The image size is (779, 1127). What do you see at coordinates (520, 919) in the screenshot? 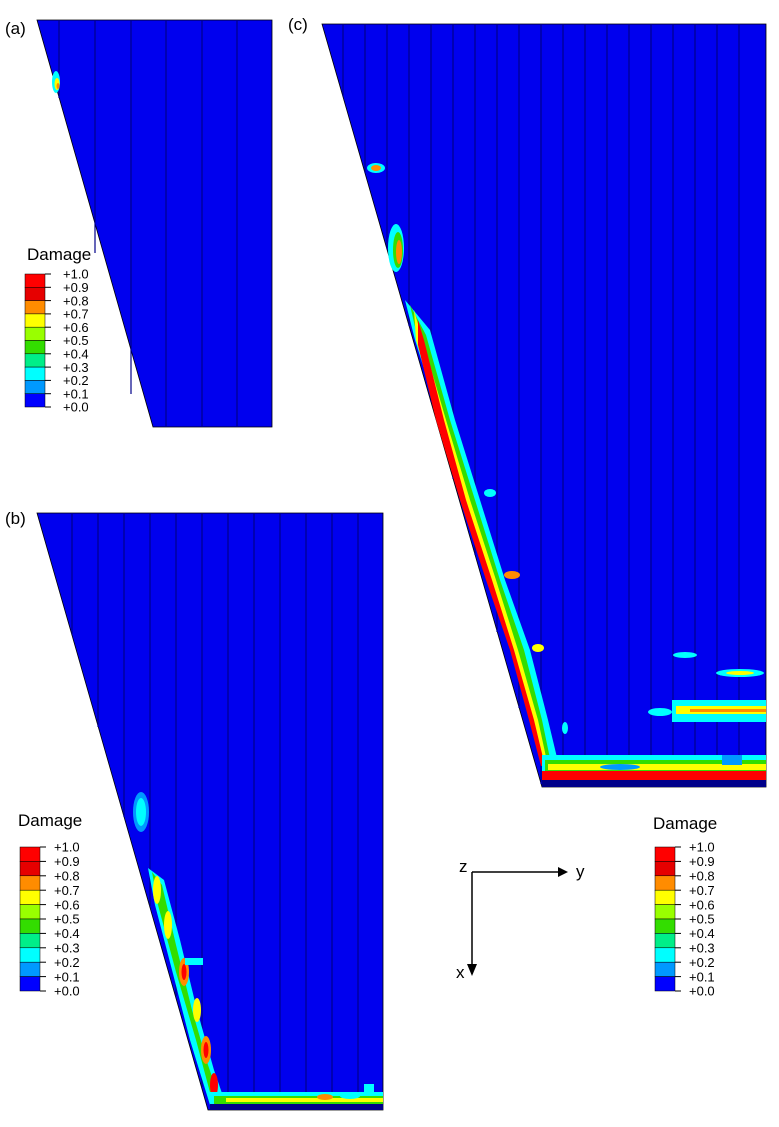
I see `axes-triad: z y x` at bounding box center [520, 919].